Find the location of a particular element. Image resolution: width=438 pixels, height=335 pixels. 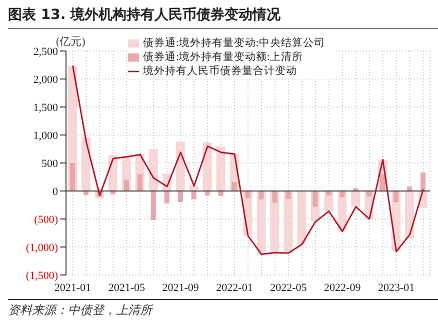

x-tick-label: 2022-05 is located at coordinates (289, 288).